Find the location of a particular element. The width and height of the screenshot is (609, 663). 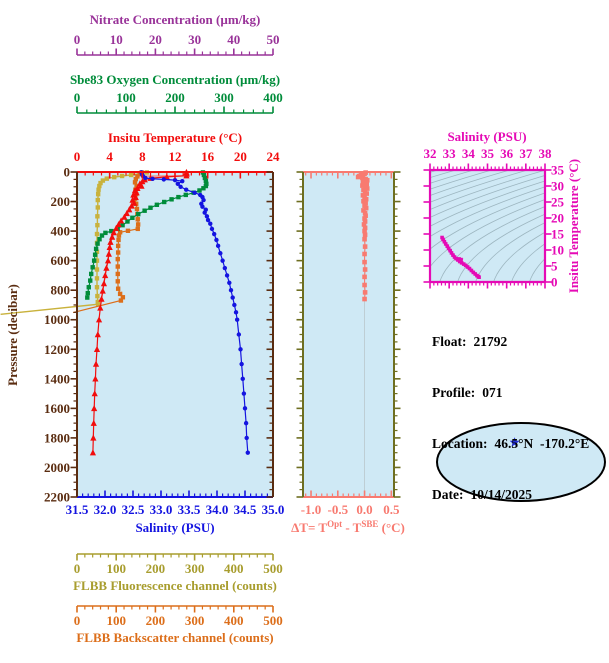

tick-label: 12 is located at coordinates (175, 156).